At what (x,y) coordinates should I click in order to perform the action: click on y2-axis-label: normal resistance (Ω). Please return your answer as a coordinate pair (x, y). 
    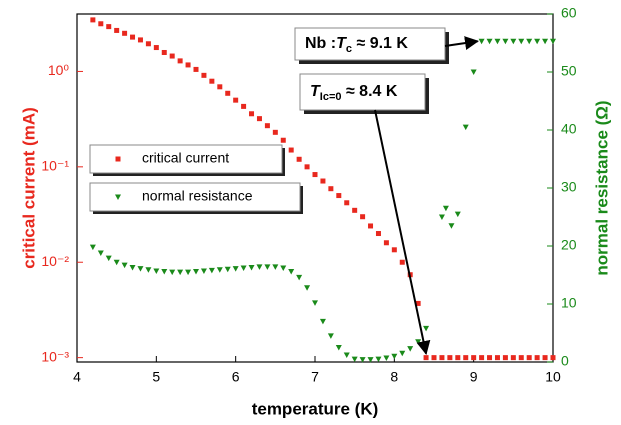
    Looking at the image, I should click on (601, 187).